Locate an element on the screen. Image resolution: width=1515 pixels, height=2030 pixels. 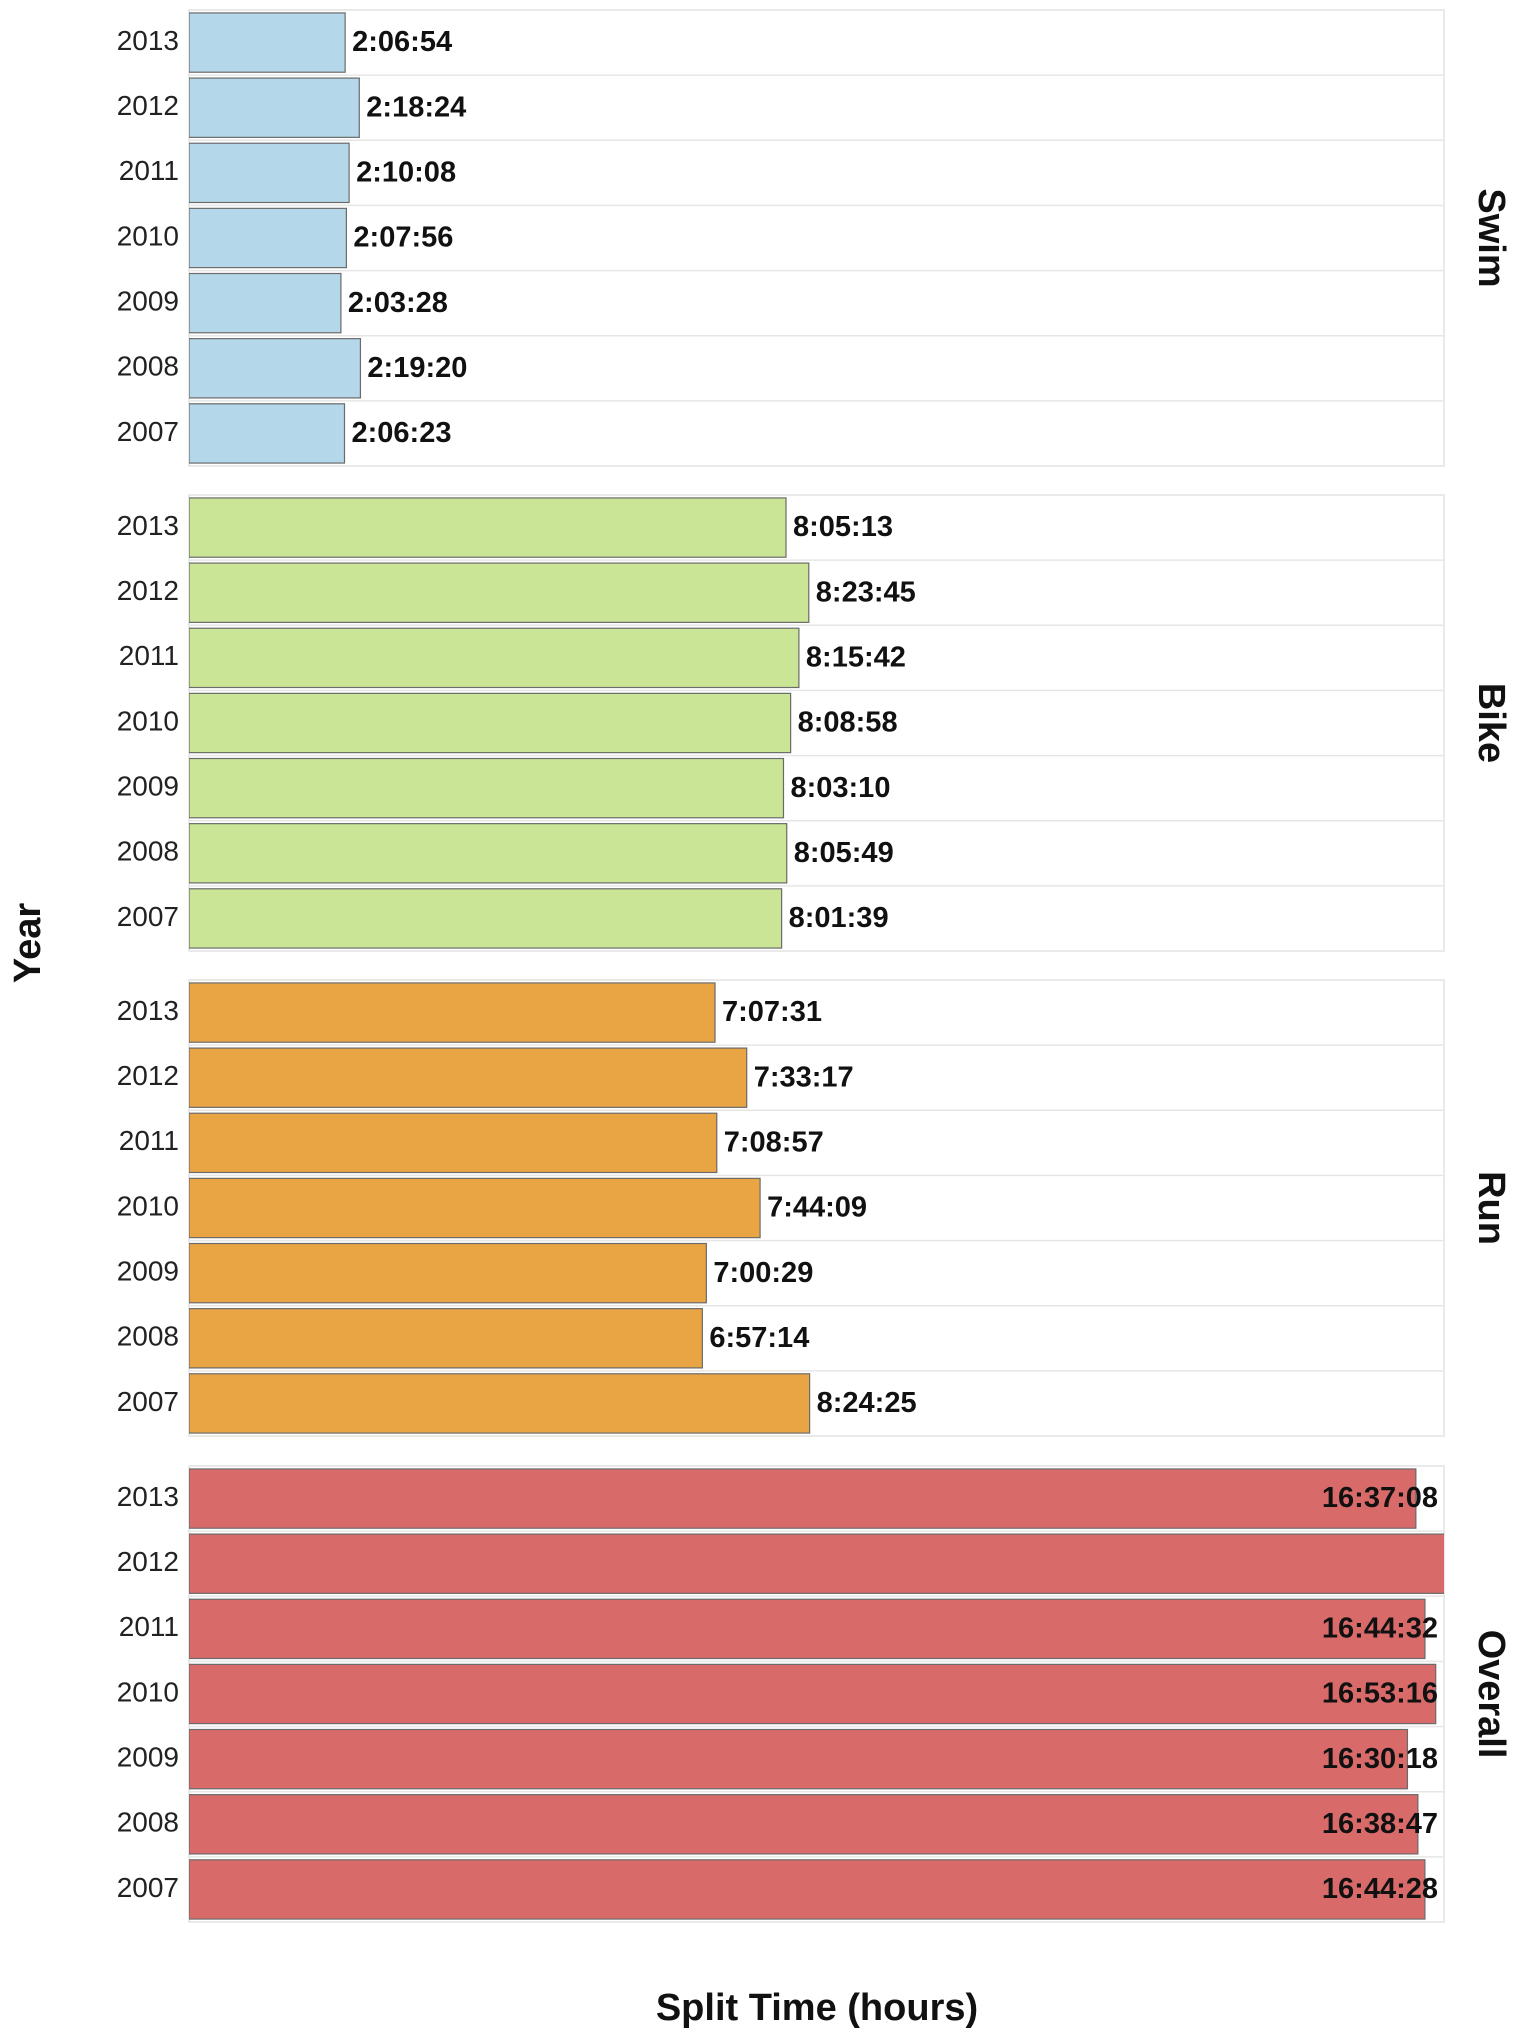
value-label: 6:57:14 is located at coordinates (759, 1338).